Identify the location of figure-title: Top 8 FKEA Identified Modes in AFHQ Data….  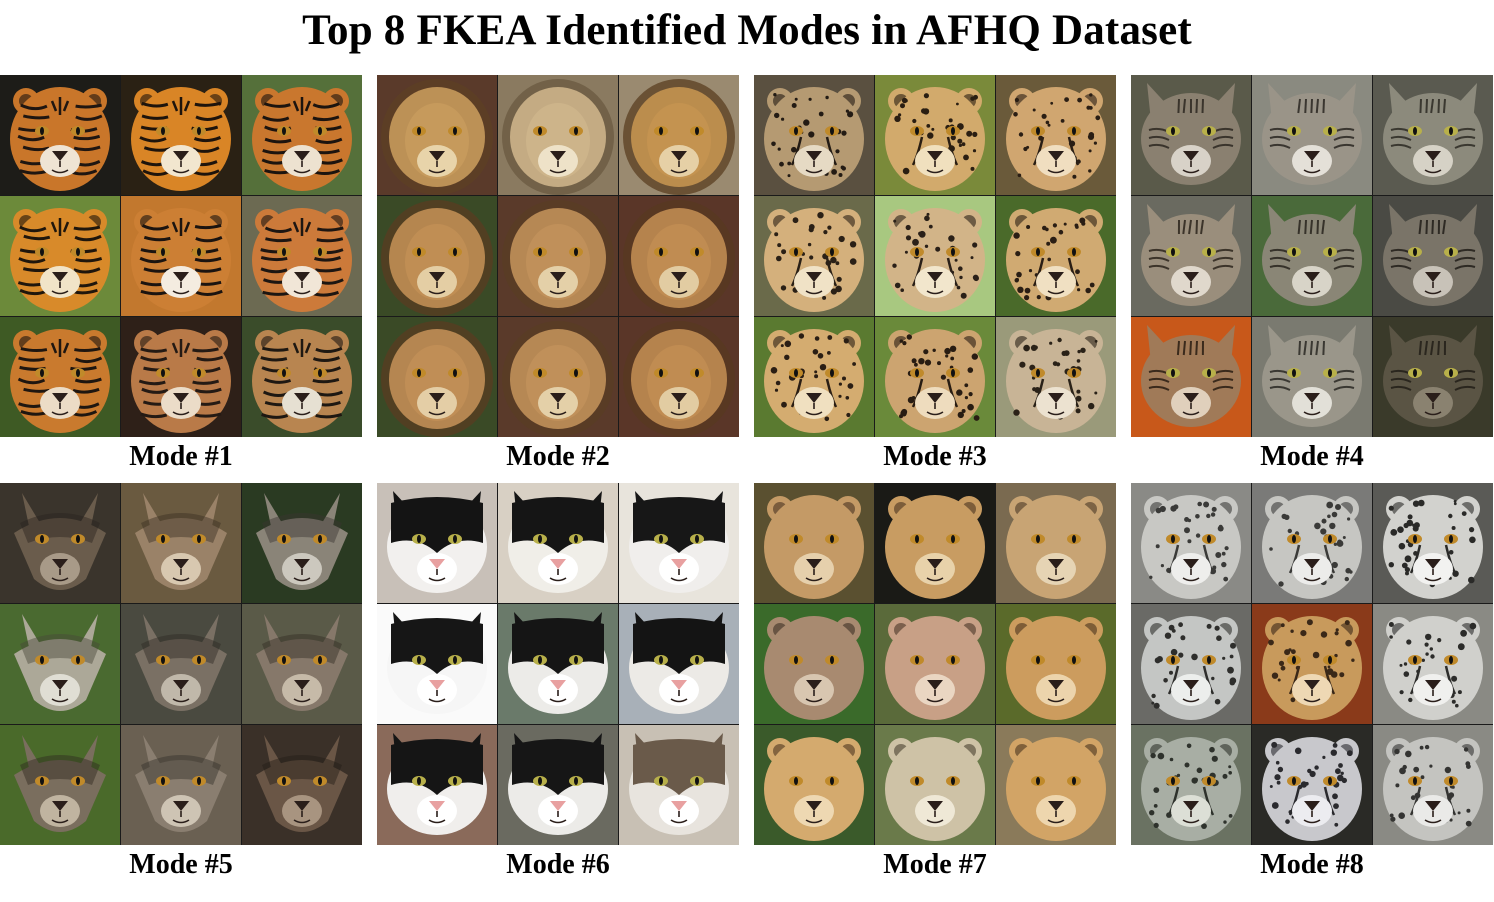
(747, 30).